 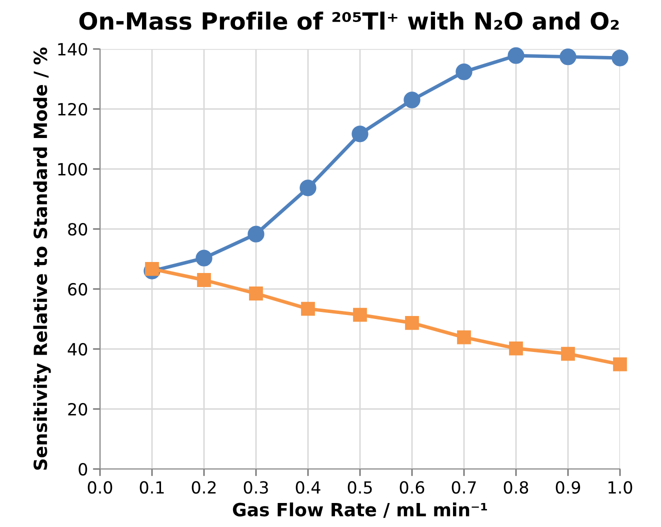 I want to click on x-tick-label: 0.1, so click(x=152, y=487).